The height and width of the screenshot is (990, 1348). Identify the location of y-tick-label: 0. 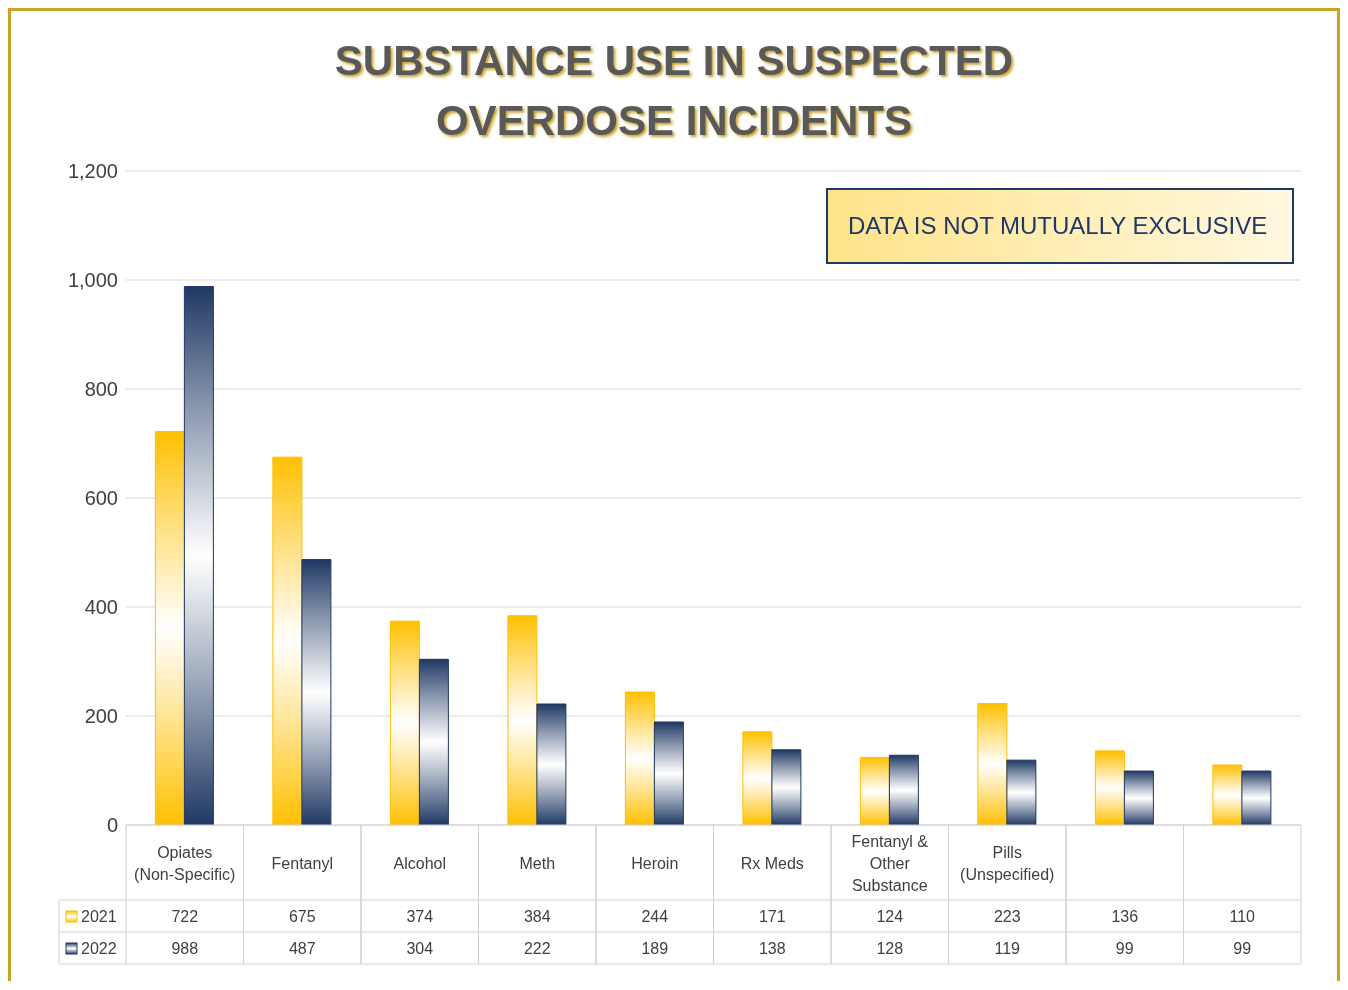
(112, 825).